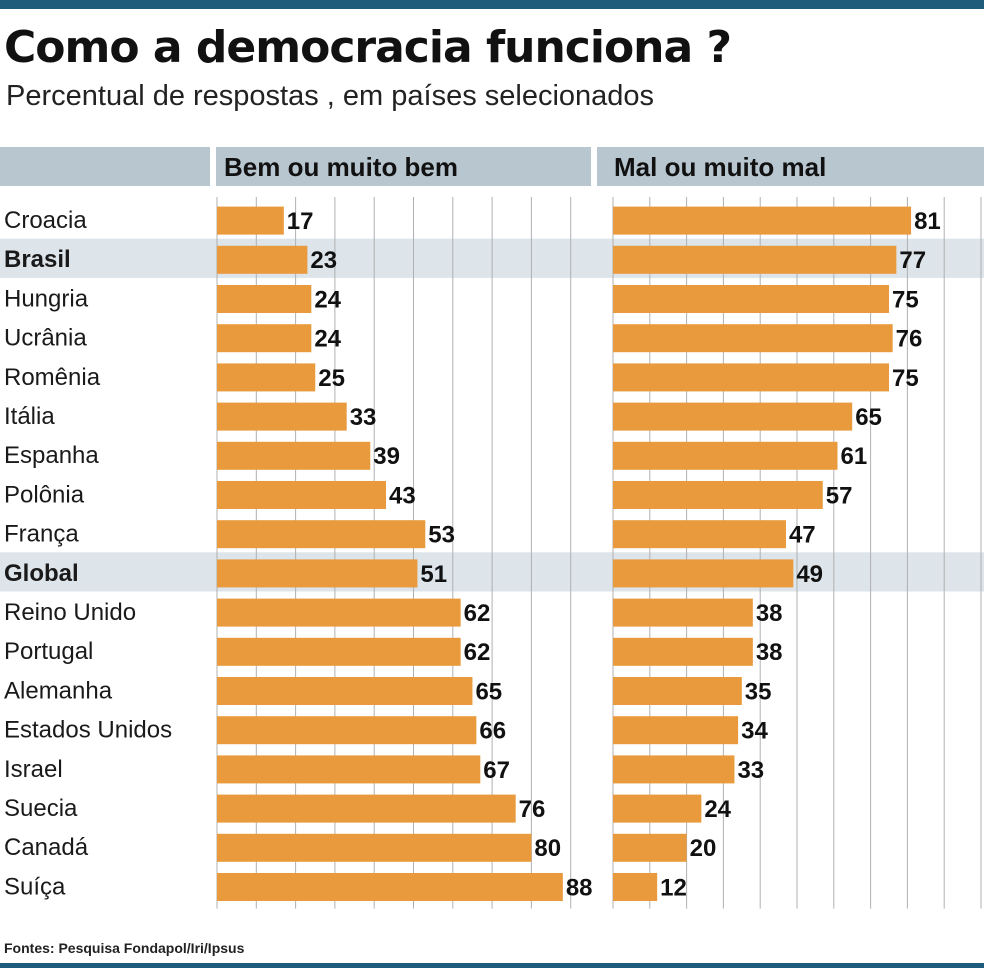  Describe the element at coordinates (33, 769) in the screenshot. I see `category-label: Israel` at that location.